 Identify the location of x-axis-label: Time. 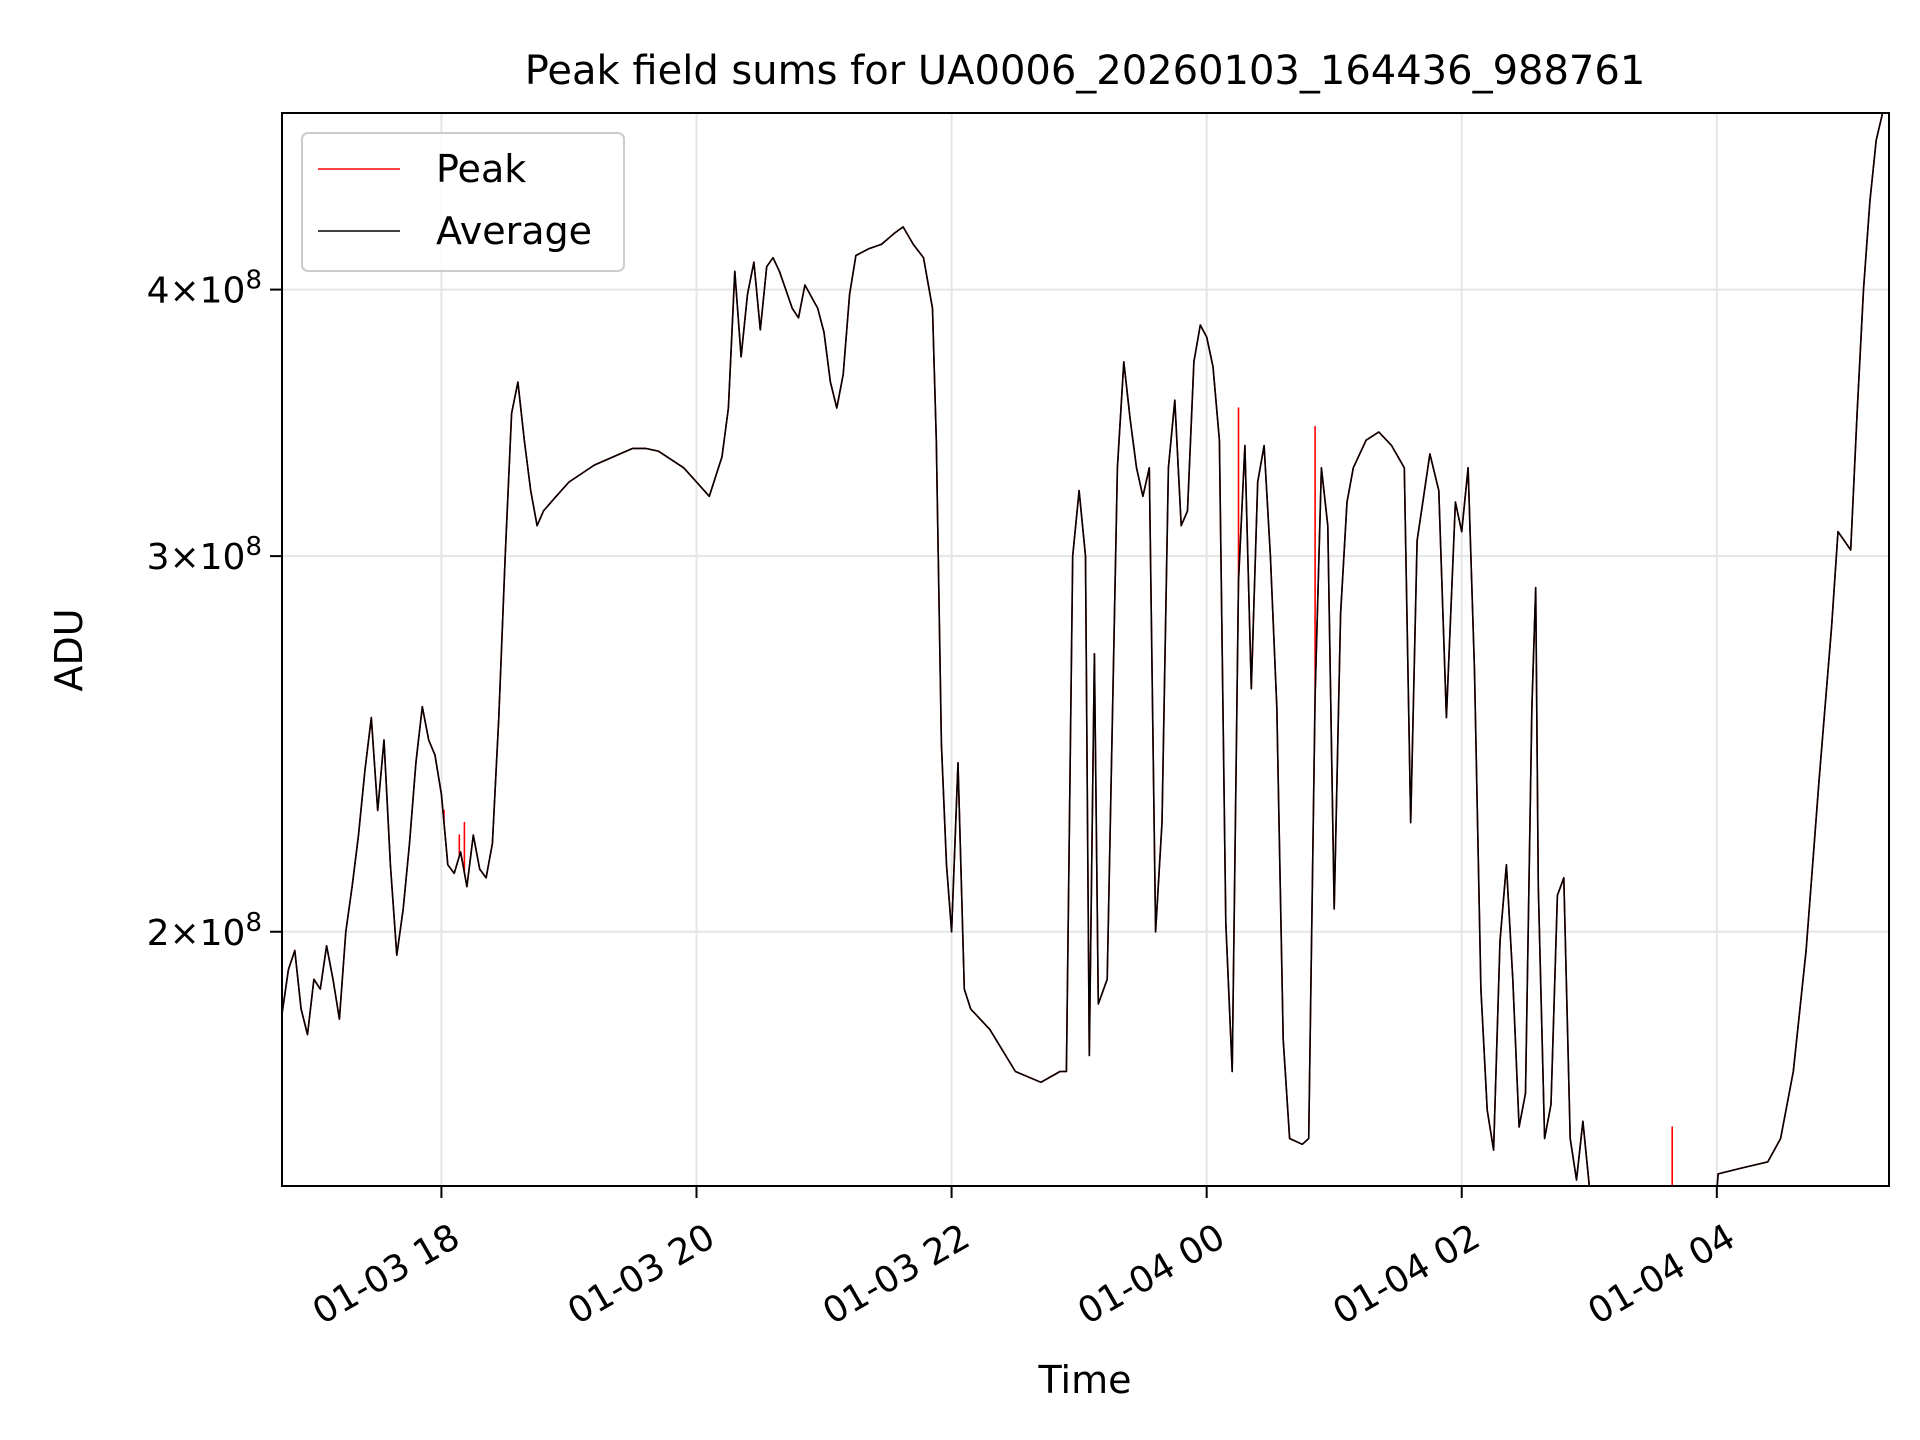
(1085, 1380).